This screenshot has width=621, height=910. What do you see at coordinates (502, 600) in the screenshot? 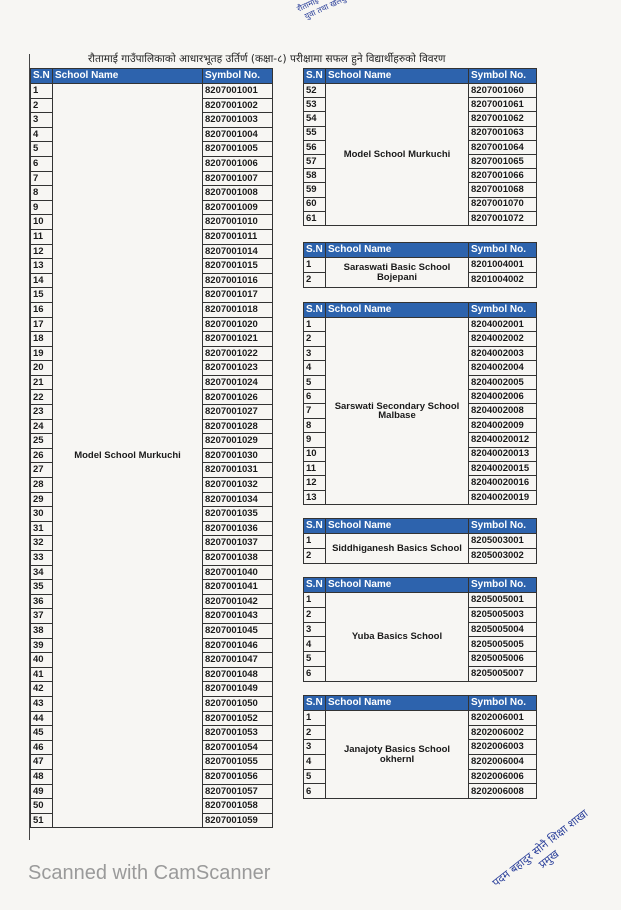
I see `symbol-number: 8205005001` at bounding box center [502, 600].